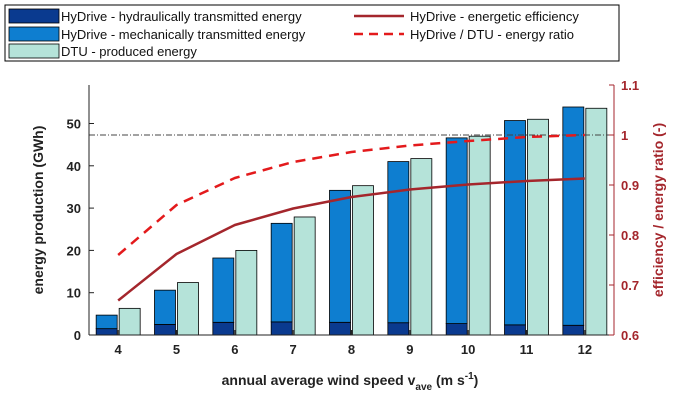  I want to click on y-tick-label-50: 50, so click(74, 123).